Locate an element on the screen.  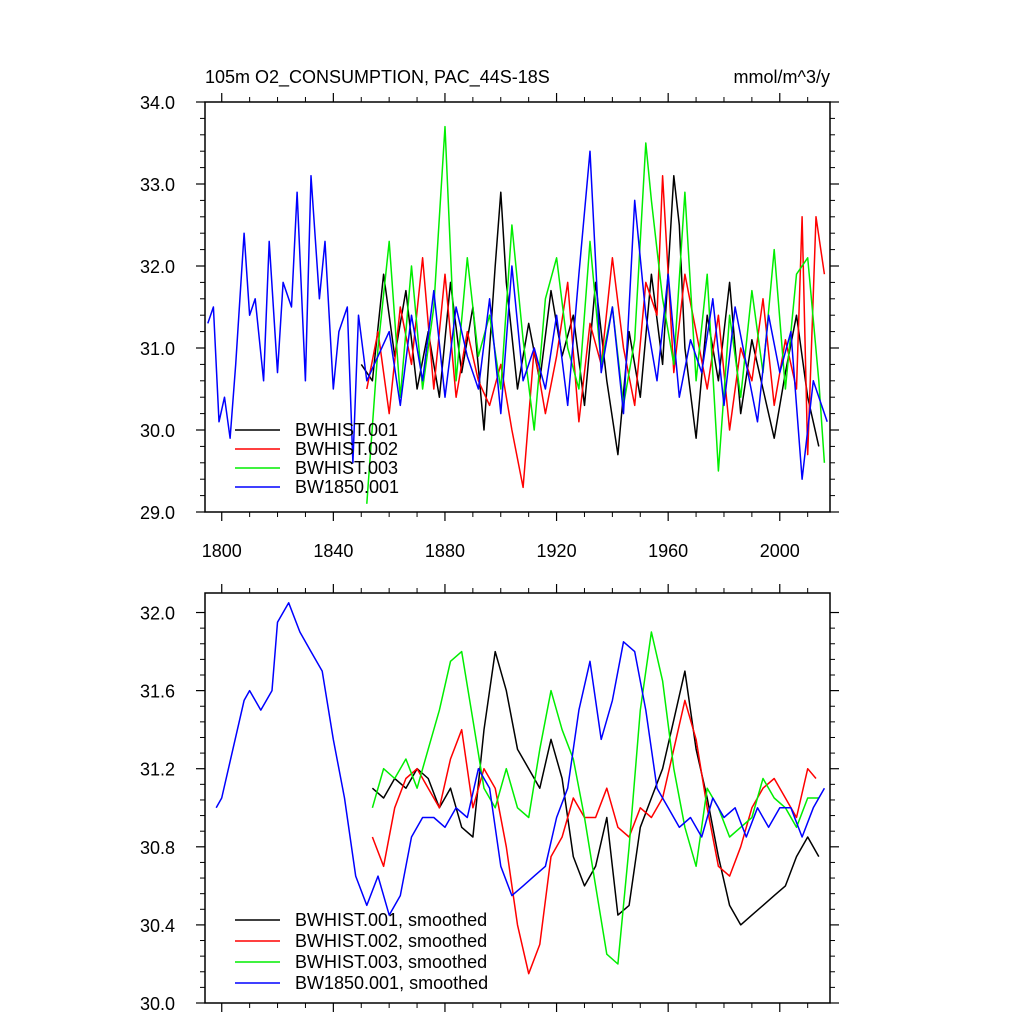
y-tick-label-1-4: 31.6 is located at coordinates (157, 692).